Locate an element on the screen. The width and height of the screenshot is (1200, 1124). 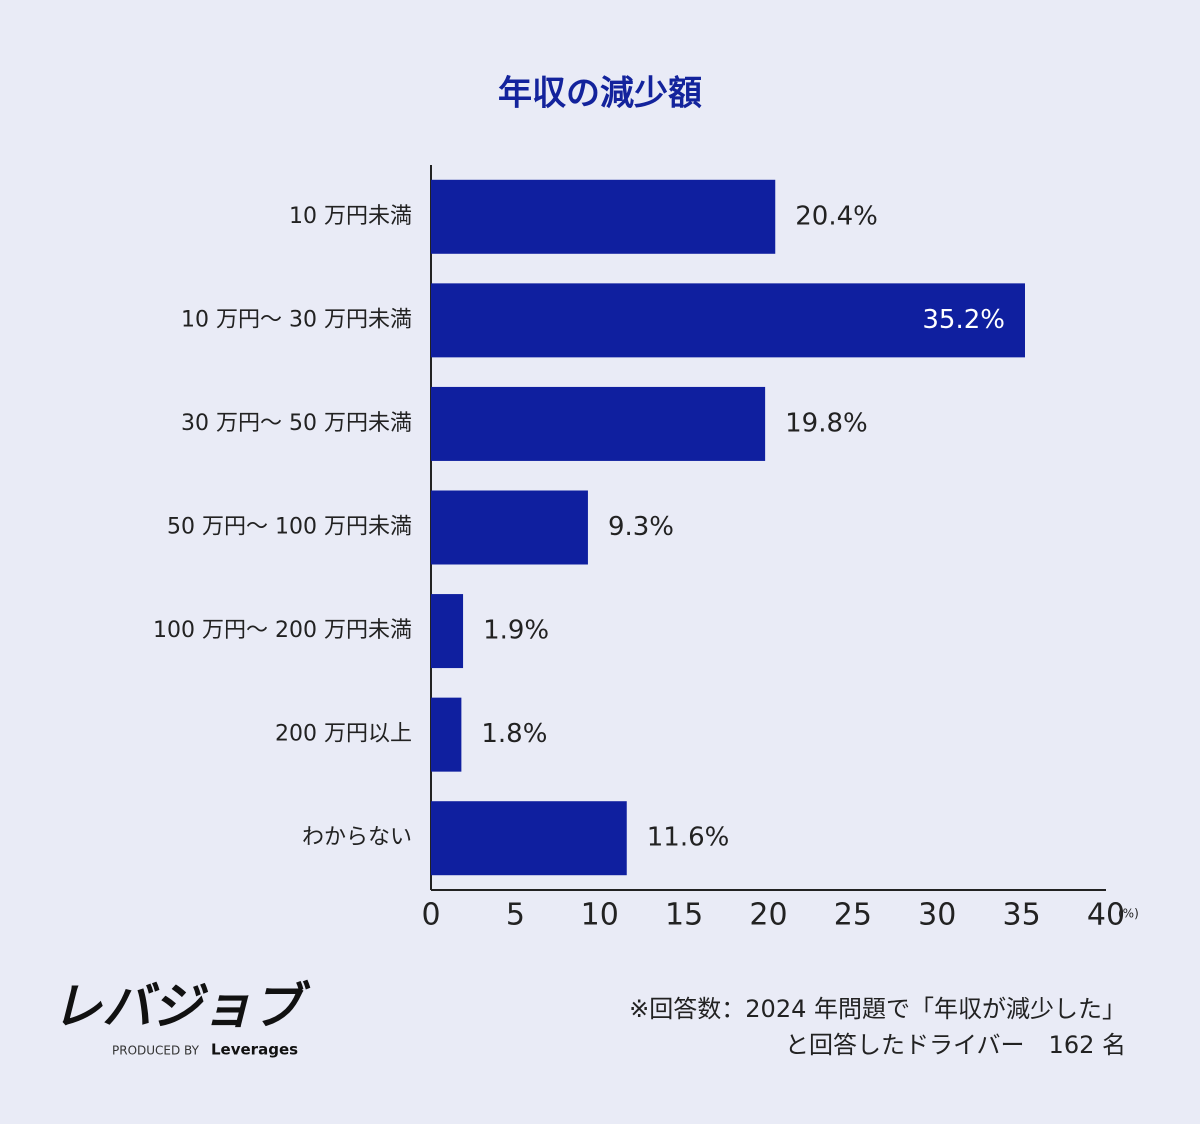
y-tick-label: 10 万円未満 is located at coordinates (350, 216).